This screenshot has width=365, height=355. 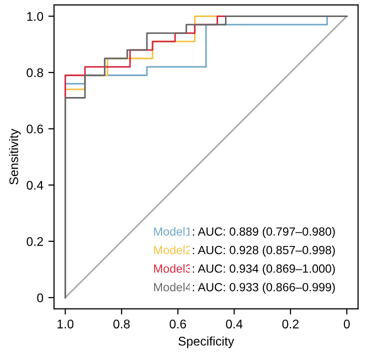 What do you see at coordinates (66, 324) in the screenshot?
I see `x-tick-label: 1.0` at bounding box center [66, 324].